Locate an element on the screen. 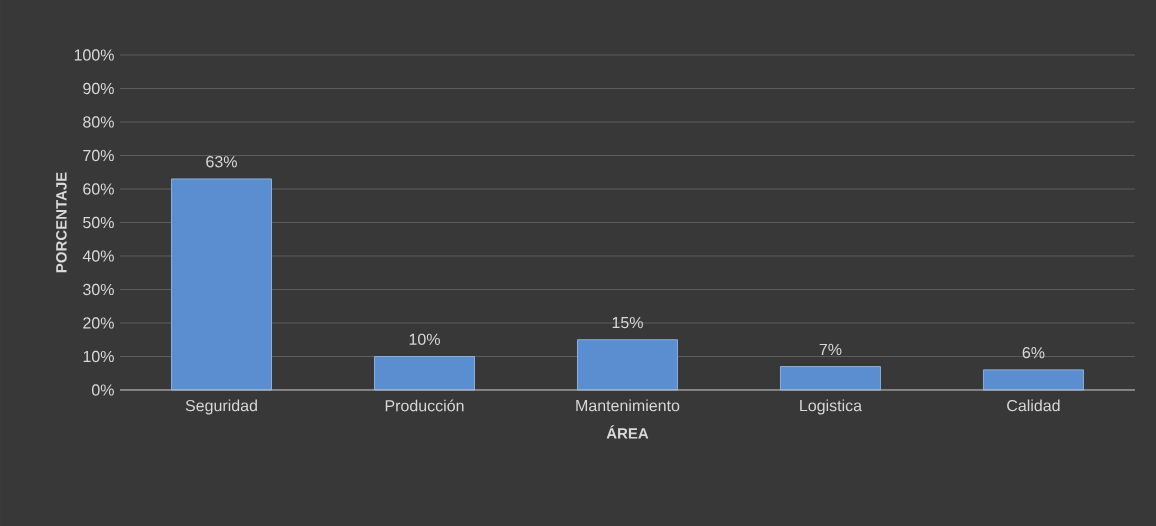  y-tick-label: 50% is located at coordinates (98, 222).